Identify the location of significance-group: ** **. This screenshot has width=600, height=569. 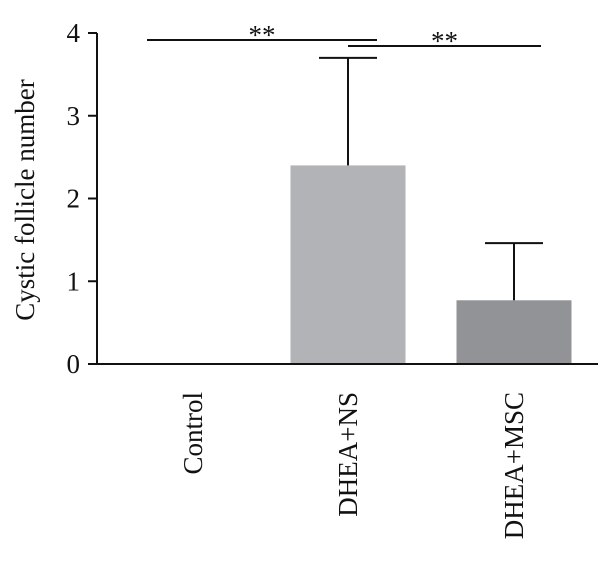
(344, 38).